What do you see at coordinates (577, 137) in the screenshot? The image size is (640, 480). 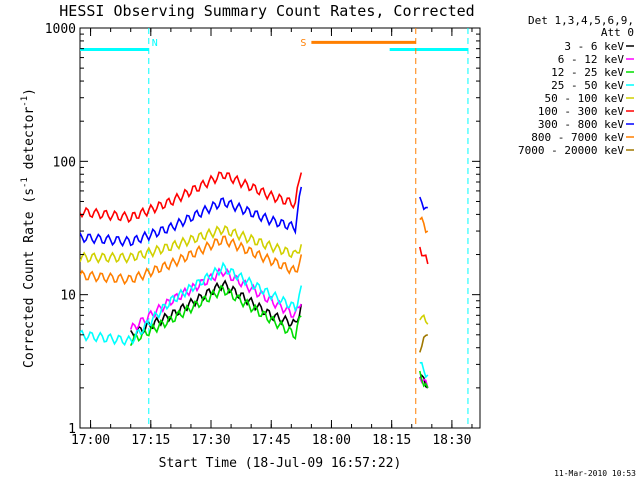 I see `legend-label: 800 - 7000 keV` at bounding box center [577, 137].